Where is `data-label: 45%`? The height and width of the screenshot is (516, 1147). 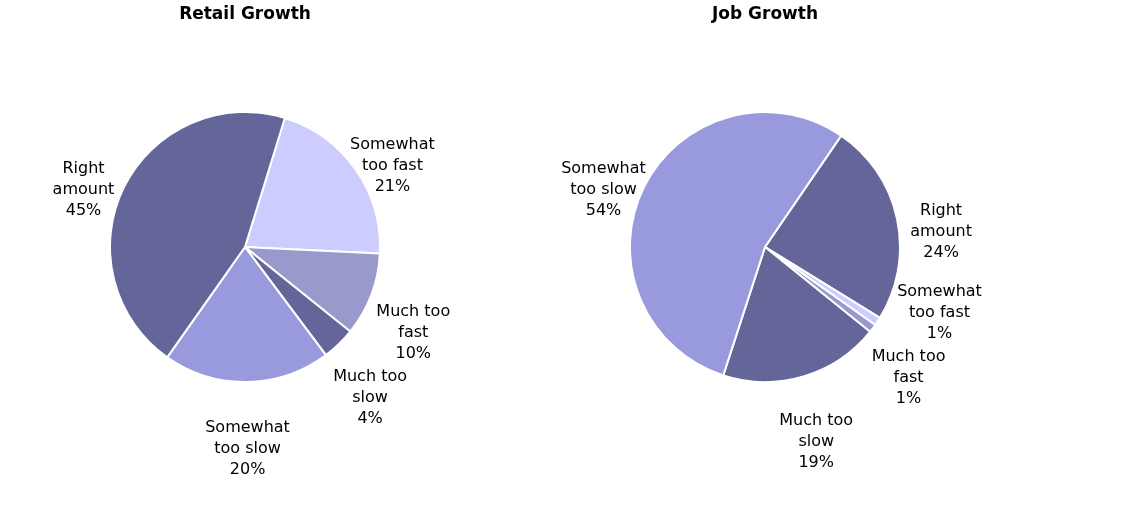
data-label: 45% is located at coordinates (83, 209).